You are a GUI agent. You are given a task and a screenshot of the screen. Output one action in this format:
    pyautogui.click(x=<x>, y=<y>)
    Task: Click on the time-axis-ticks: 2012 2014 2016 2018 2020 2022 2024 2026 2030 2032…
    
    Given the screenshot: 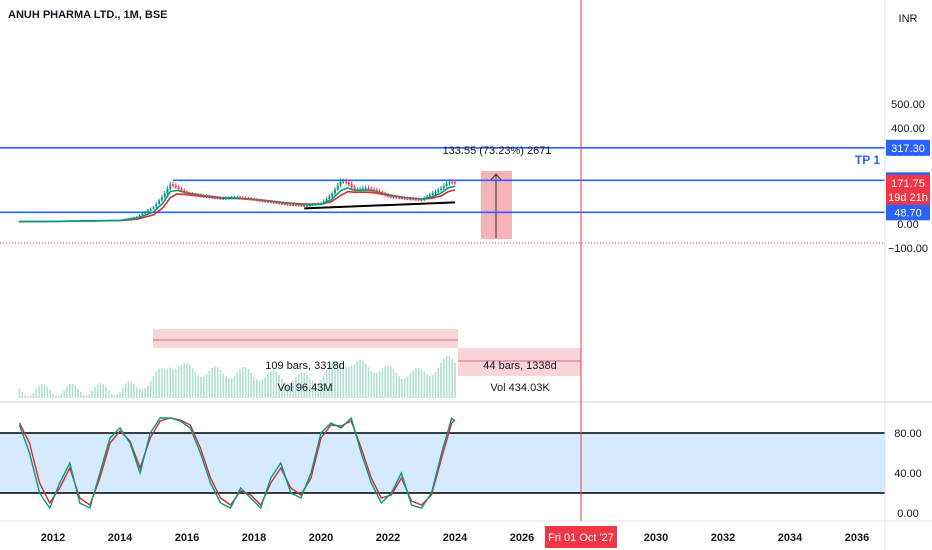 What is the action you would take?
    pyautogui.click(x=455, y=538)
    